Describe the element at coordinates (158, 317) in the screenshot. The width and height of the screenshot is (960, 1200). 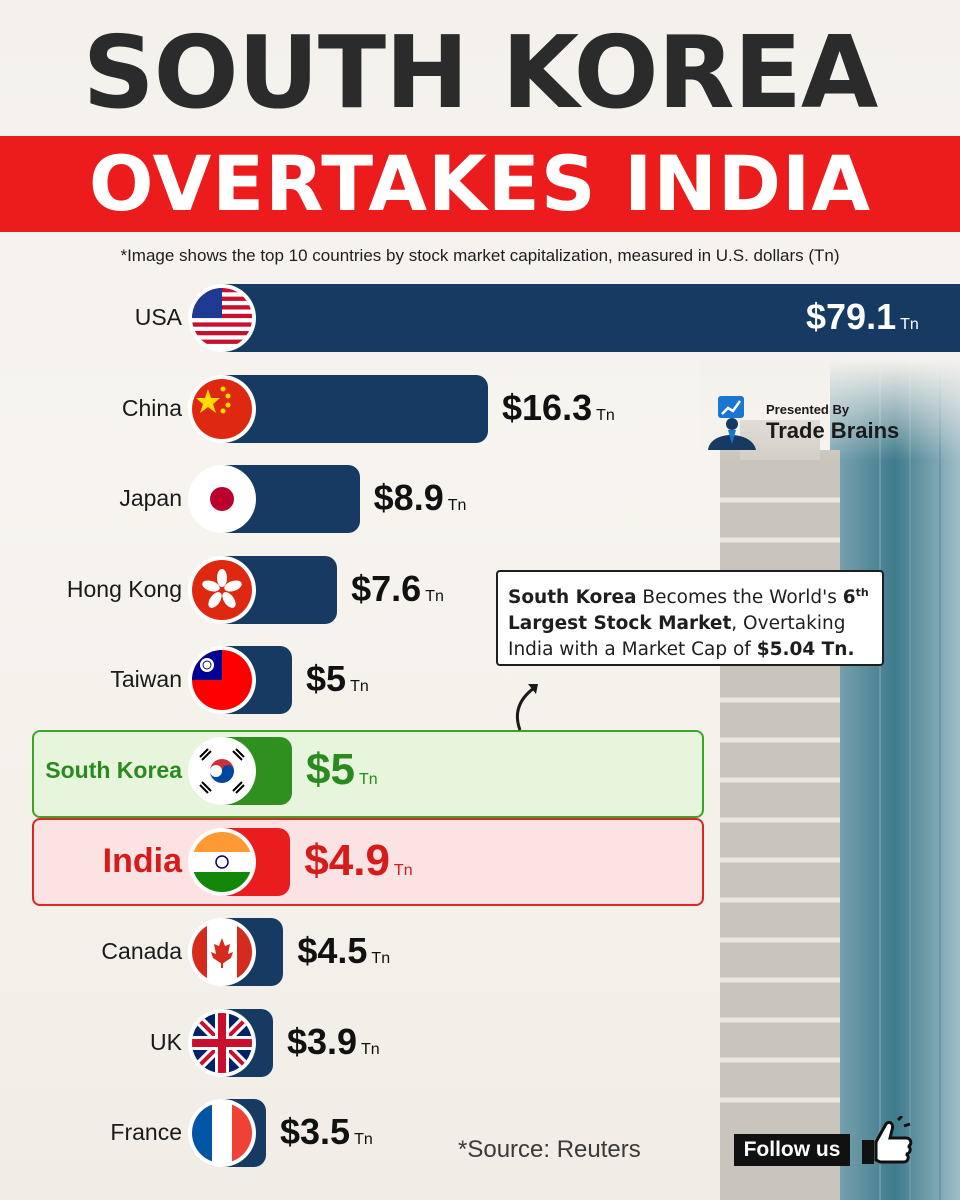
I see `country-label-usa: USA` at that location.